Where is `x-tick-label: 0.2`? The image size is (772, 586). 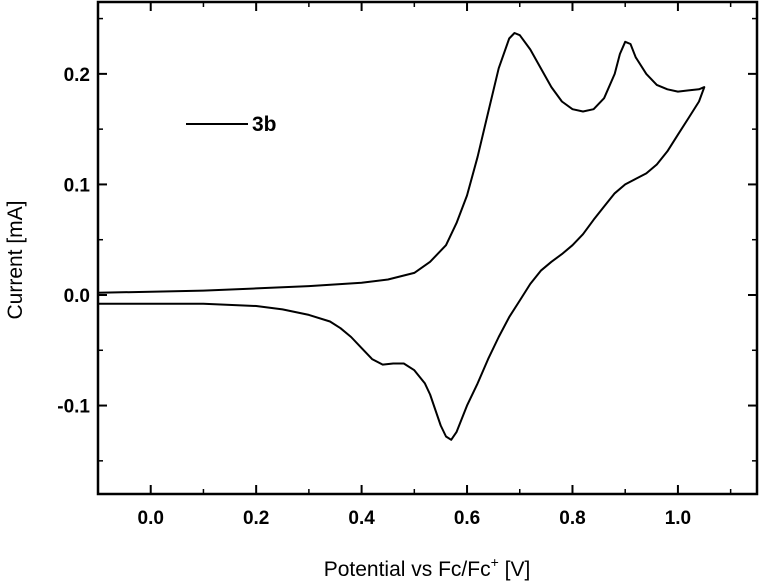 x-tick-label: 0.2 is located at coordinates (256, 518).